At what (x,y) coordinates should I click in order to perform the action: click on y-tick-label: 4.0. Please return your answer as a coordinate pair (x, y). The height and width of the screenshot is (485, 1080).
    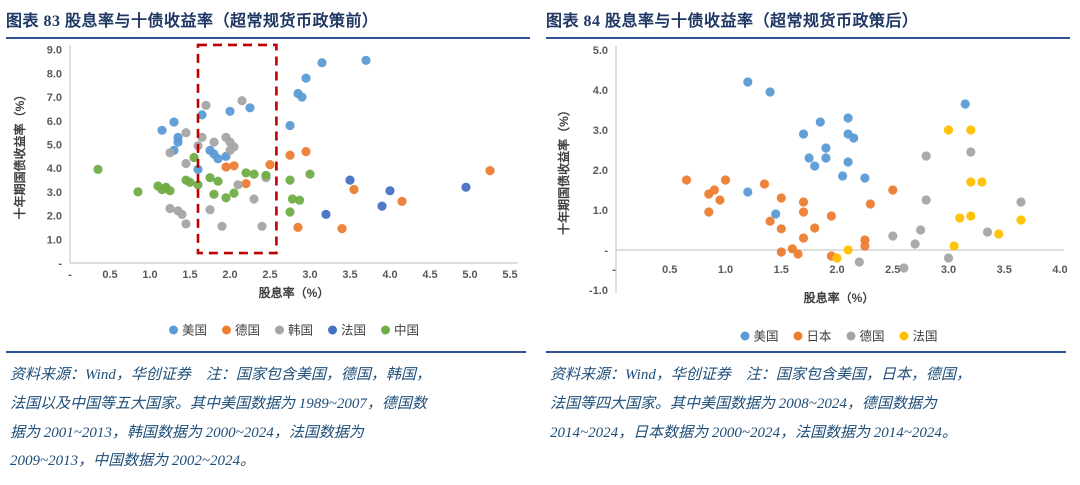
    Looking at the image, I should click on (600, 91).